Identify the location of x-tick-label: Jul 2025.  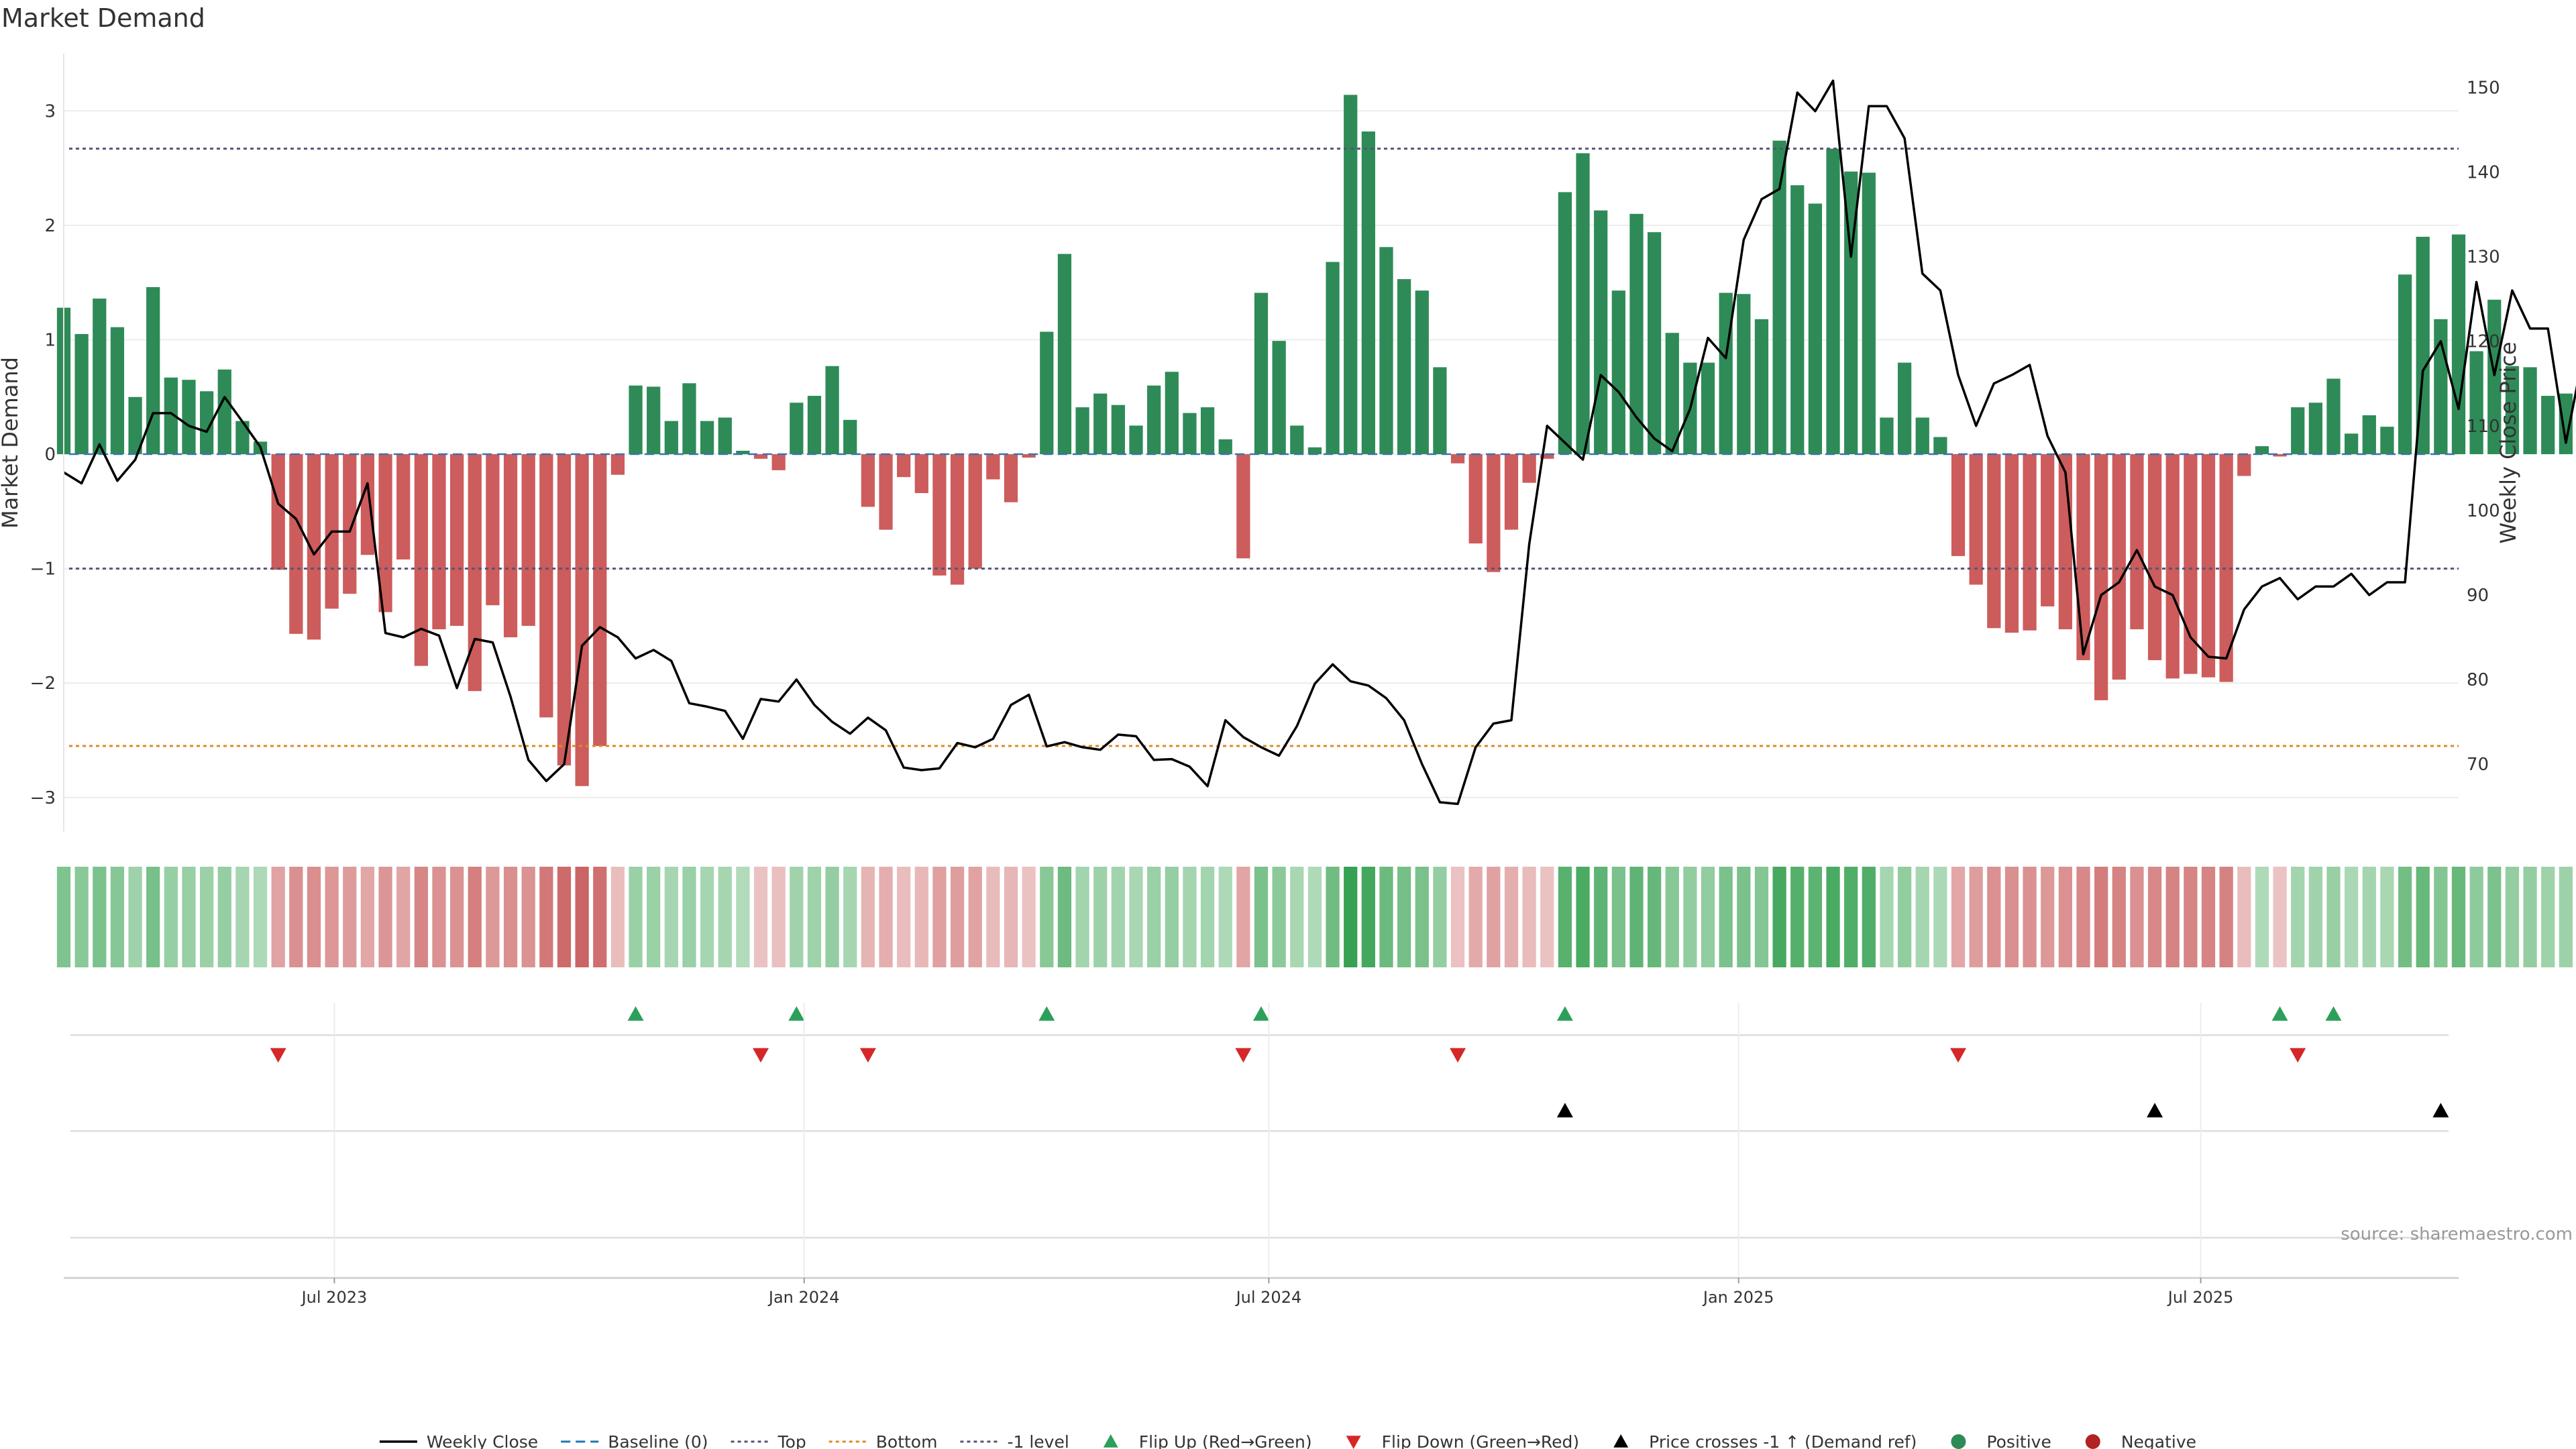
(2200, 1297).